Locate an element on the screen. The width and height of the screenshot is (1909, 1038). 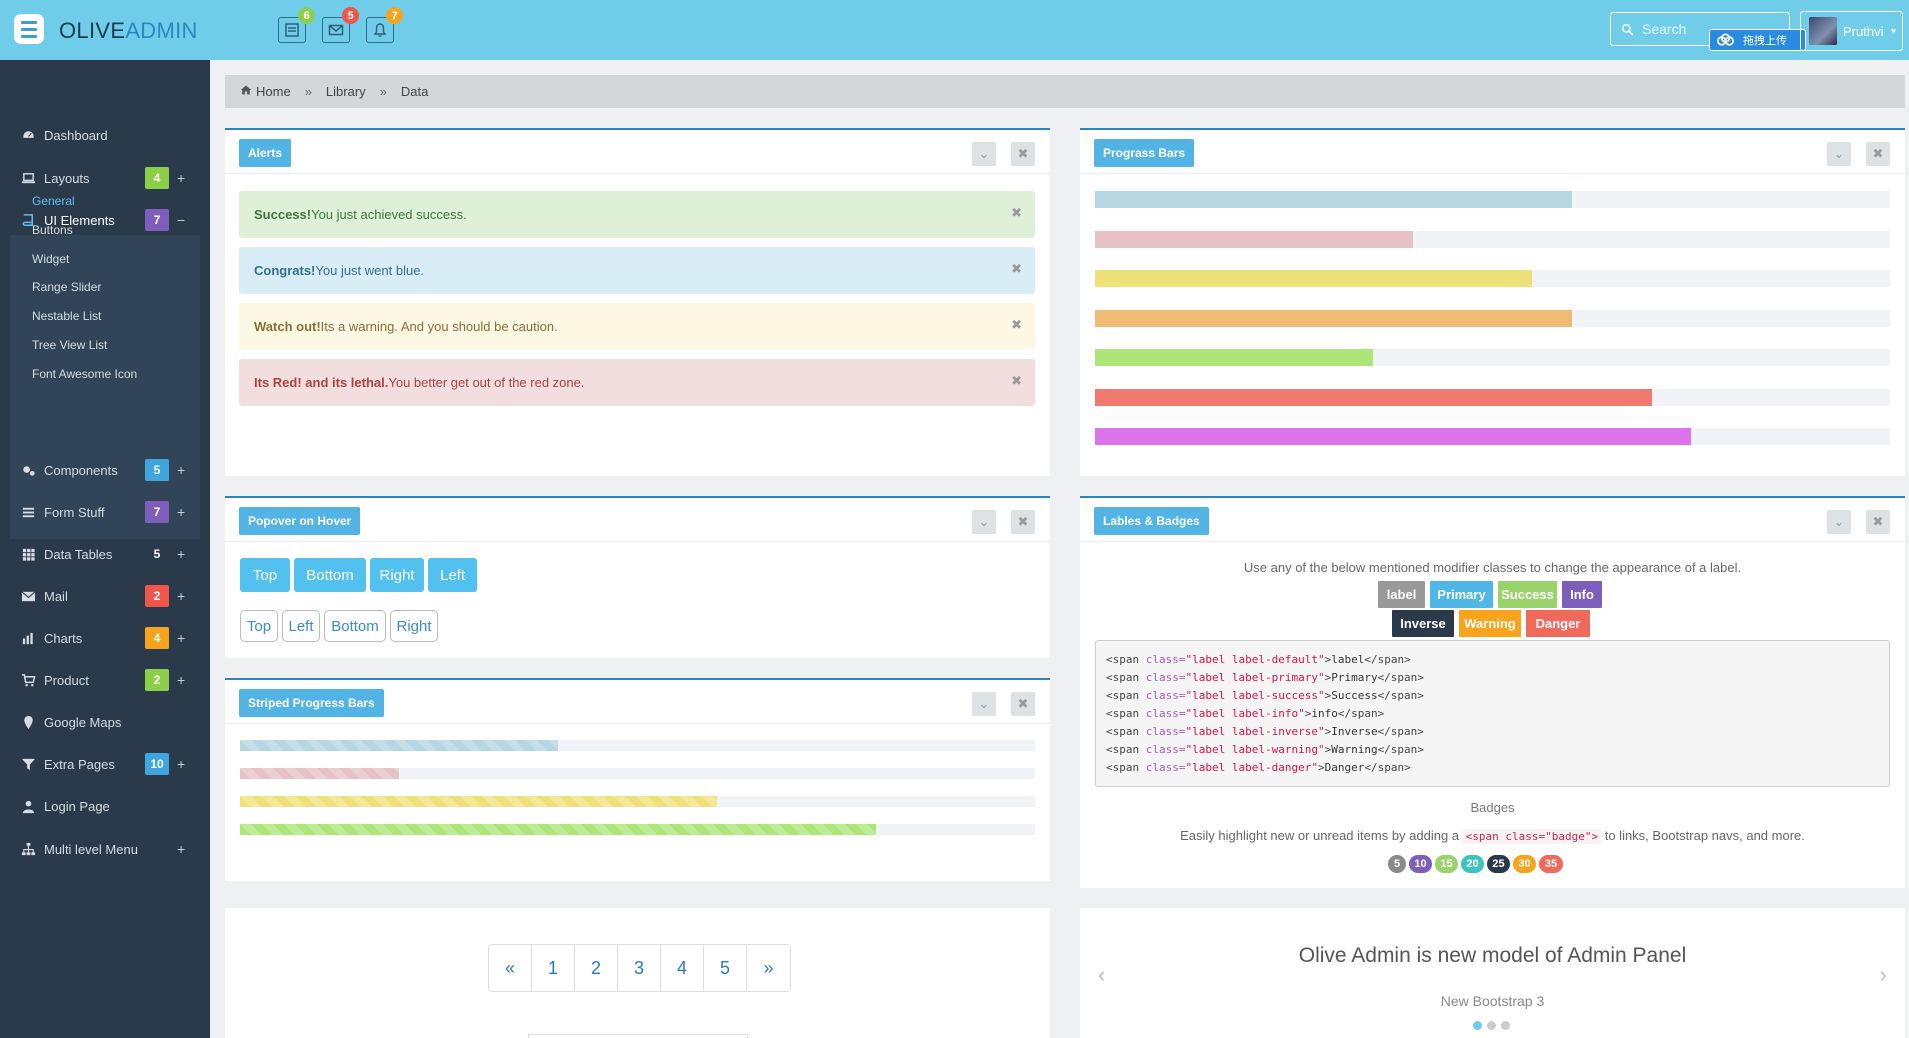
badge: 10 is located at coordinates (1420, 864).